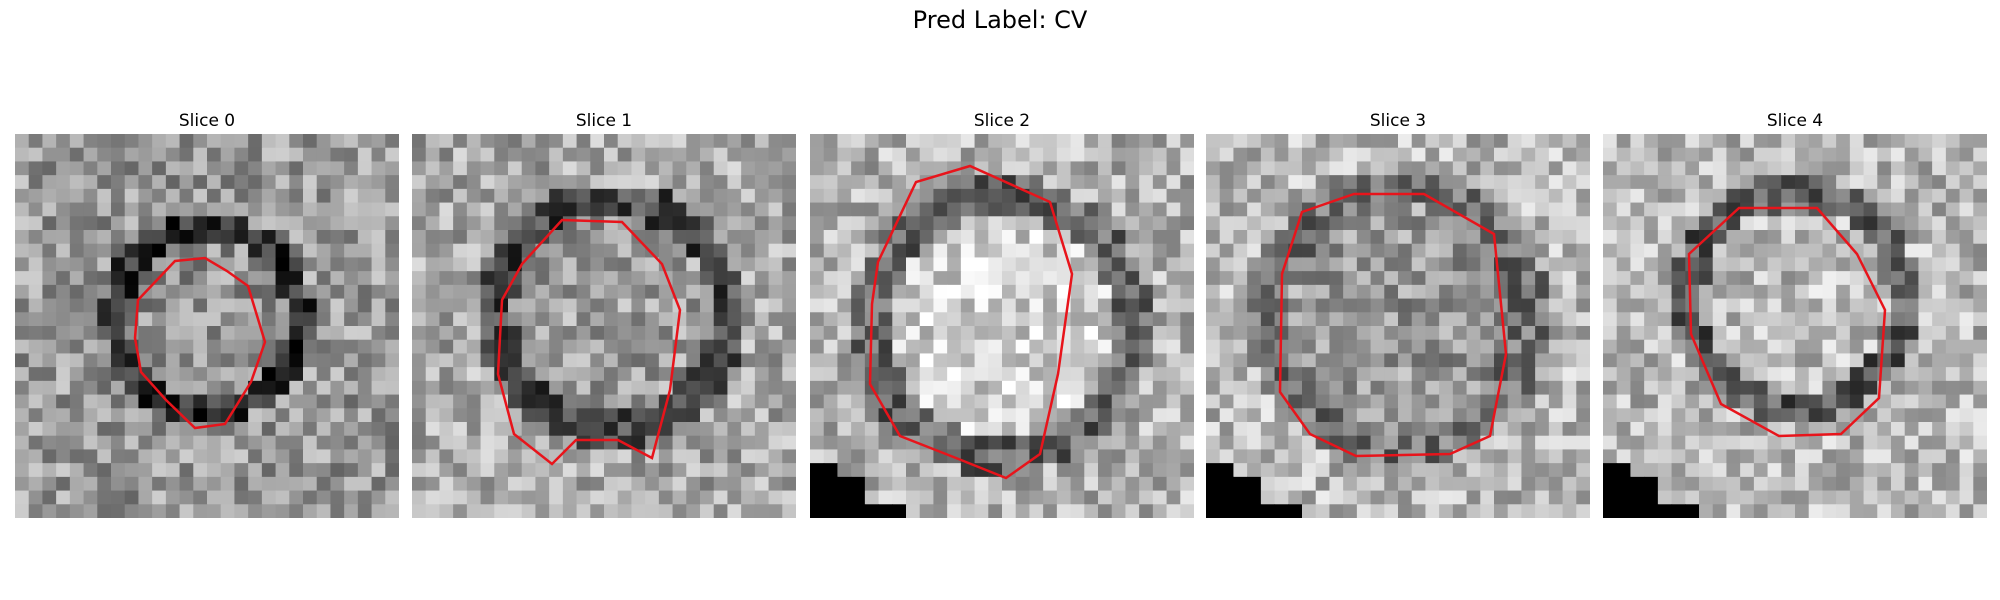 This screenshot has width=2000, height=600. I want to click on slice-title: Slice 1, so click(604, 121).